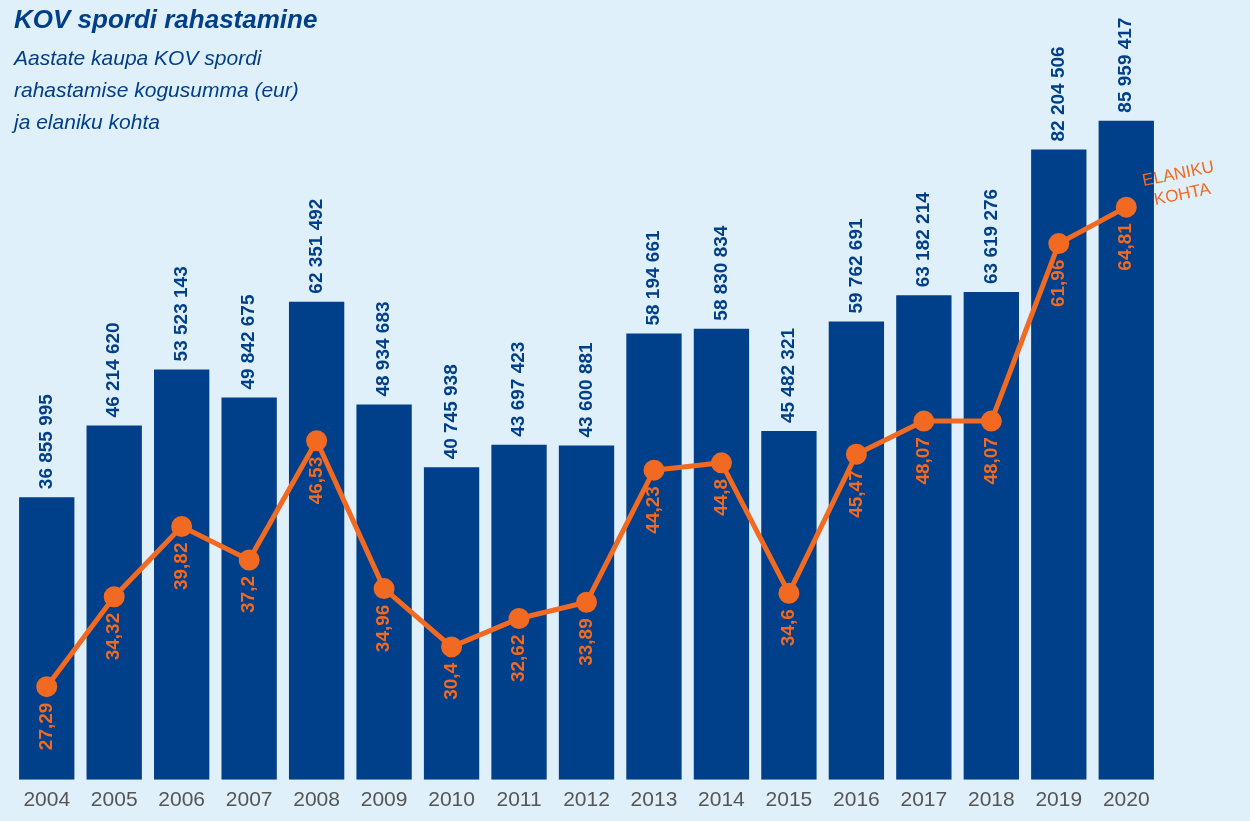 This screenshot has height=821, width=1250. Describe the element at coordinates (1125, 65) in the screenshot. I see `data-label: 85 959 417` at that location.